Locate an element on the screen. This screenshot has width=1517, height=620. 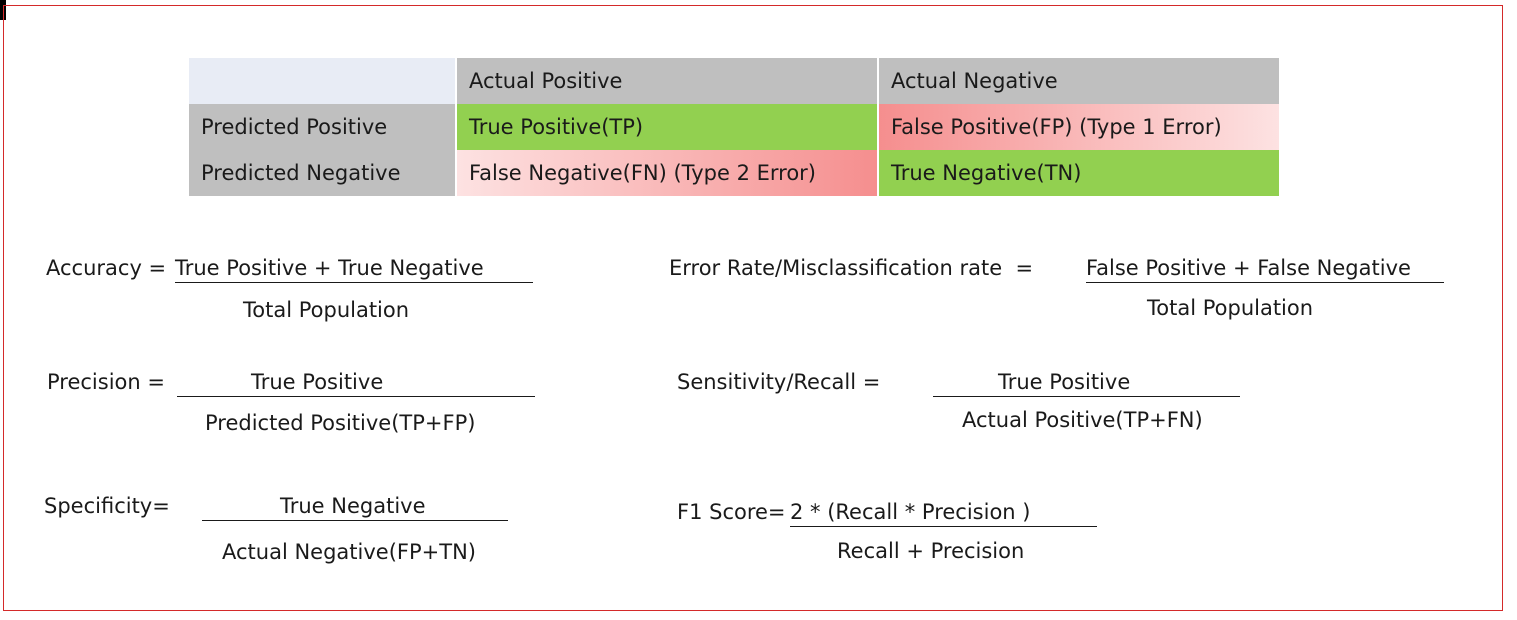
accuracy-label: Accuracy = is located at coordinates (106, 268).